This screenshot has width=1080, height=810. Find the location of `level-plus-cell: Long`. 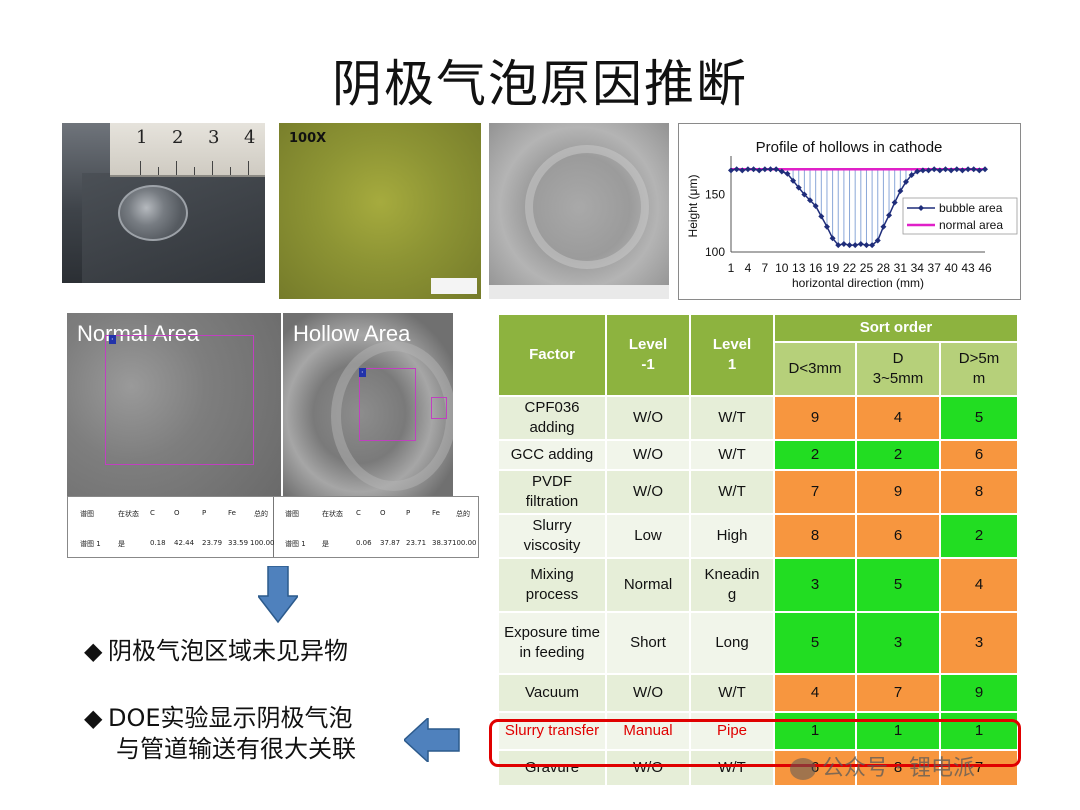

level-plus-cell: Long is located at coordinates (732, 643).